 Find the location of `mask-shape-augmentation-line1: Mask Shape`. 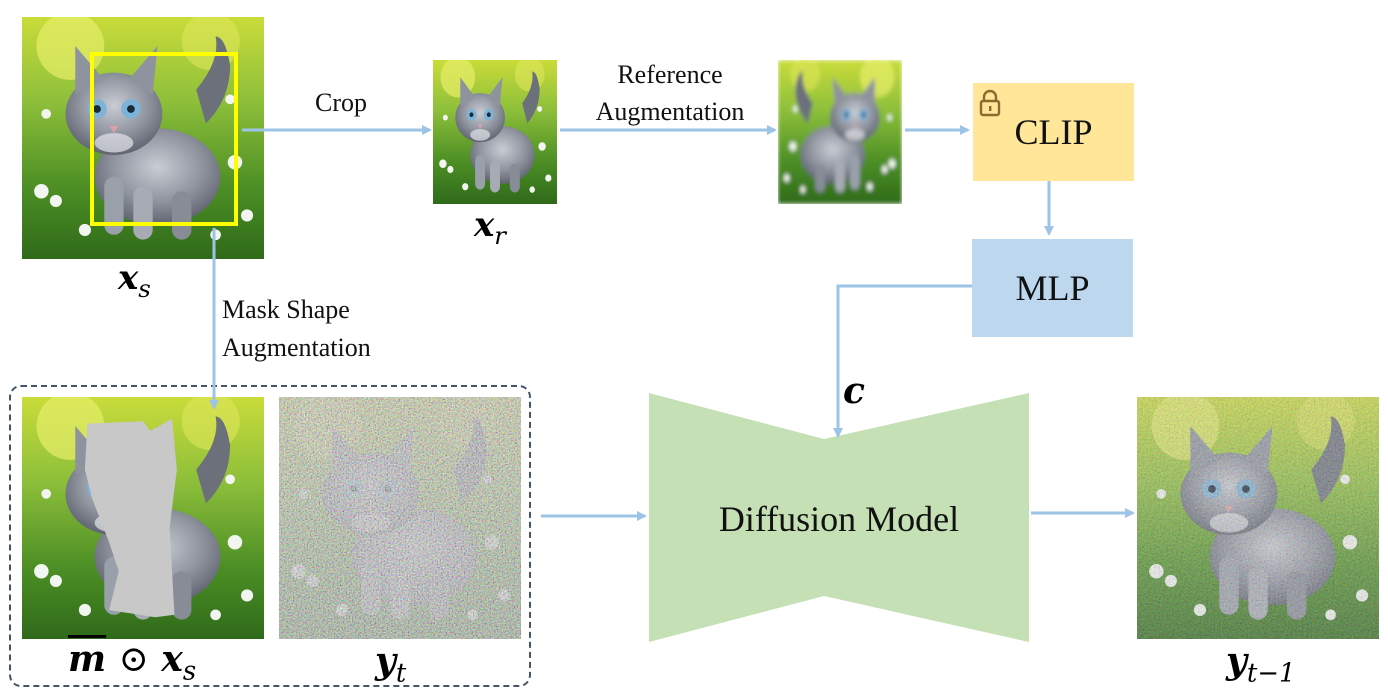

mask-shape-augmentation-line1: Mask Shape is located at coordinates (286, 309).